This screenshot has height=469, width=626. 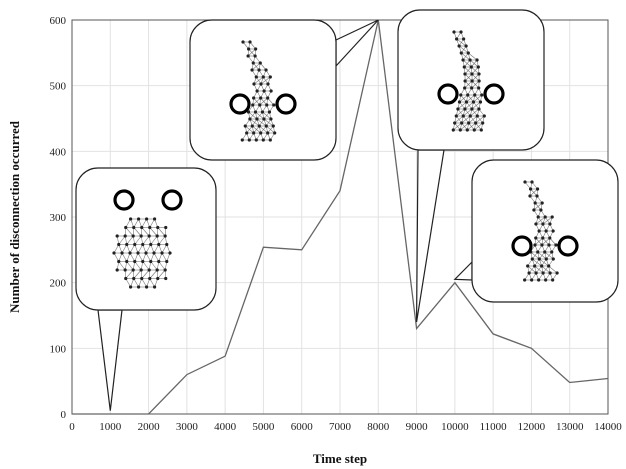 I want to click on network-inset, so click(x=146, y=289).